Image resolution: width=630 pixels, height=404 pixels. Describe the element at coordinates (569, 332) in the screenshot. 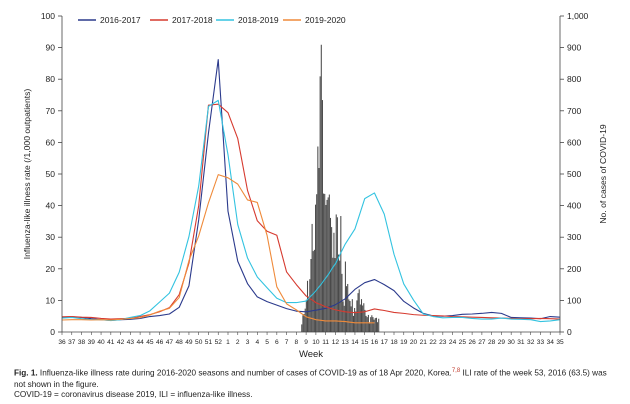

I see `y-right-tick-label: 0` at that location.